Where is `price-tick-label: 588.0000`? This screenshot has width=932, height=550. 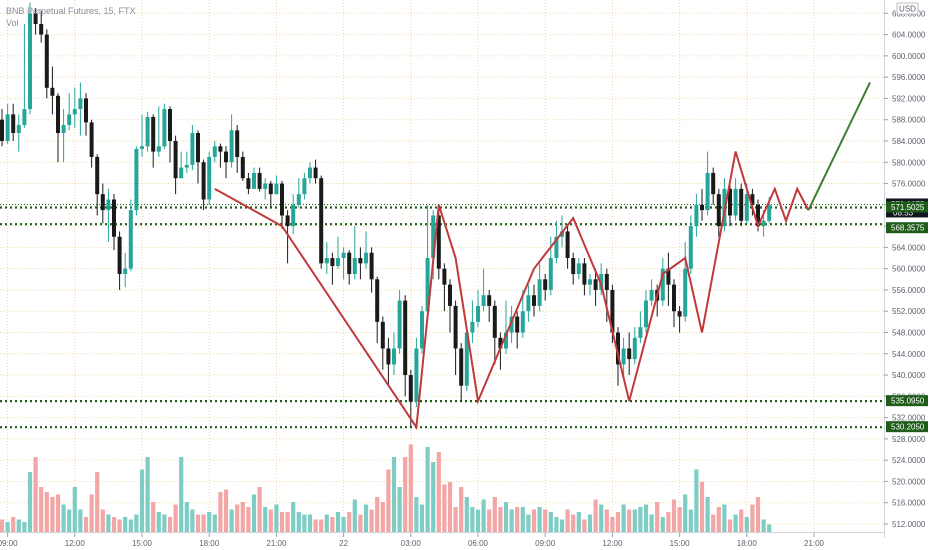
price-tick-label: 588.0000 is located at coordinates (909, 120).